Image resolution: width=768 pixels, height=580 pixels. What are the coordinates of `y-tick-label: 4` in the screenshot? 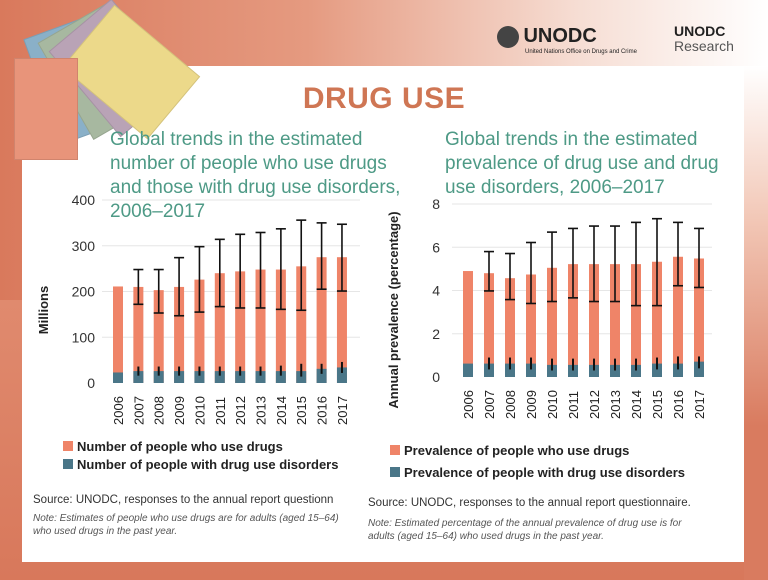 It's located at (436, 291).